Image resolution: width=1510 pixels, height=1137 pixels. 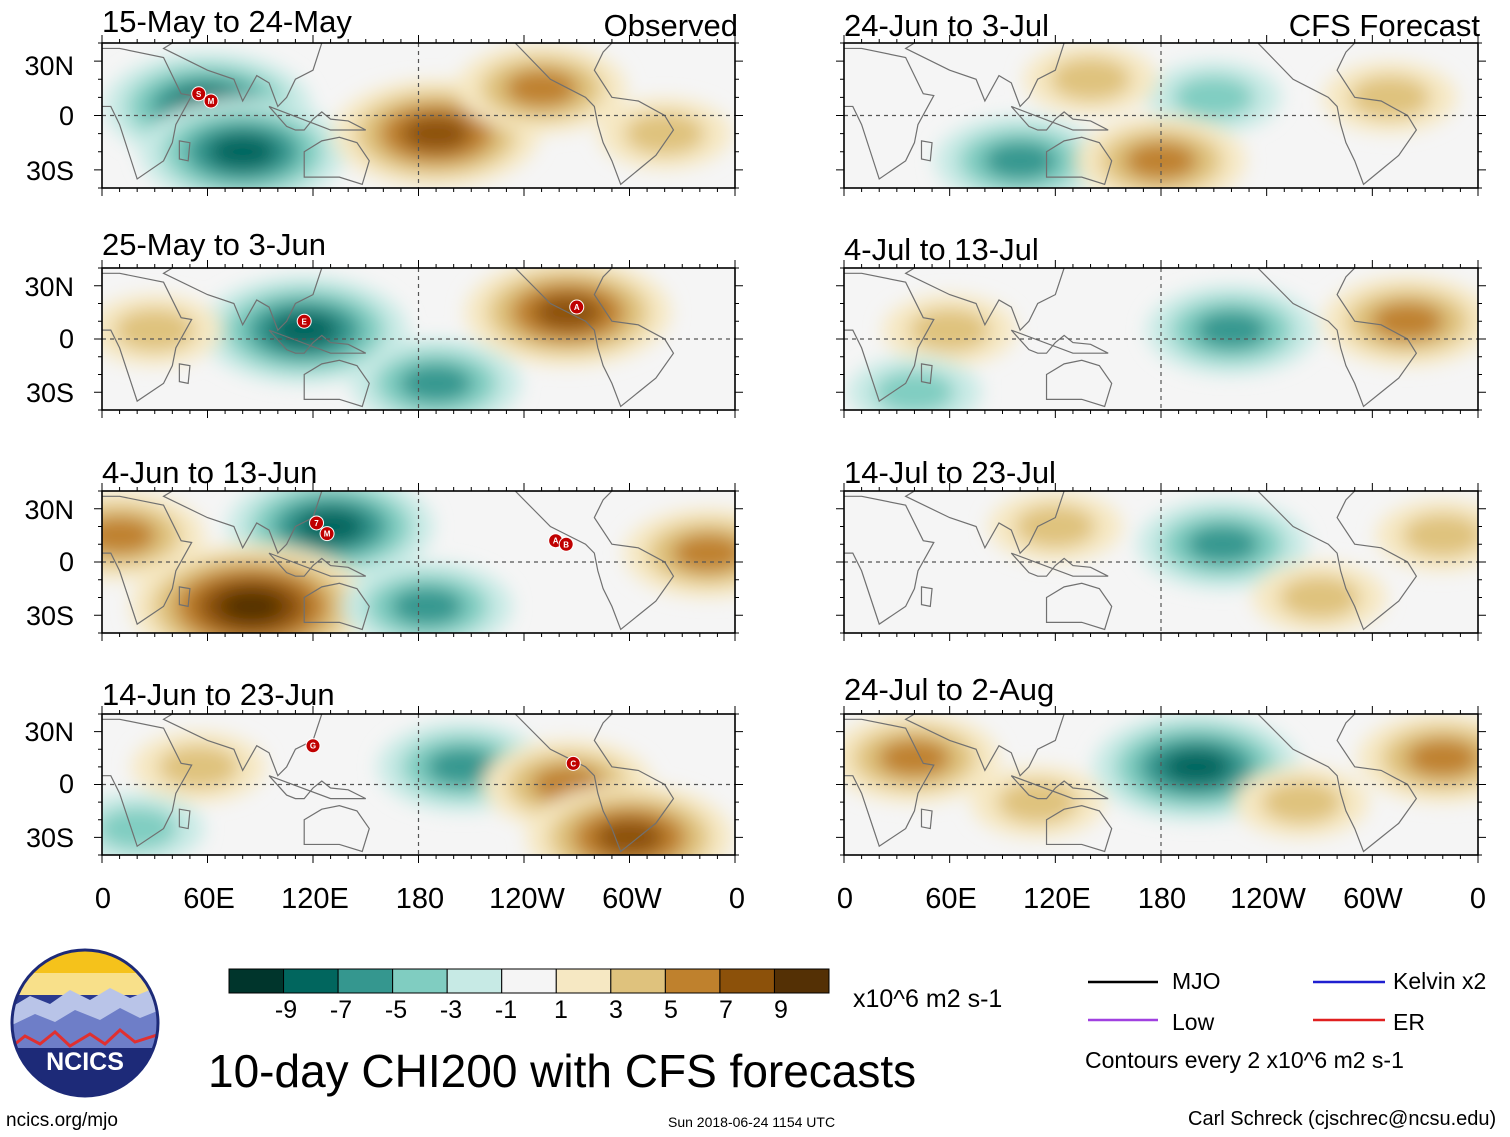 What do you see at coordinates (616, 1010) in the screenshot?
I see `colorbar-tick: 3` at bounding box center [616, 1010].